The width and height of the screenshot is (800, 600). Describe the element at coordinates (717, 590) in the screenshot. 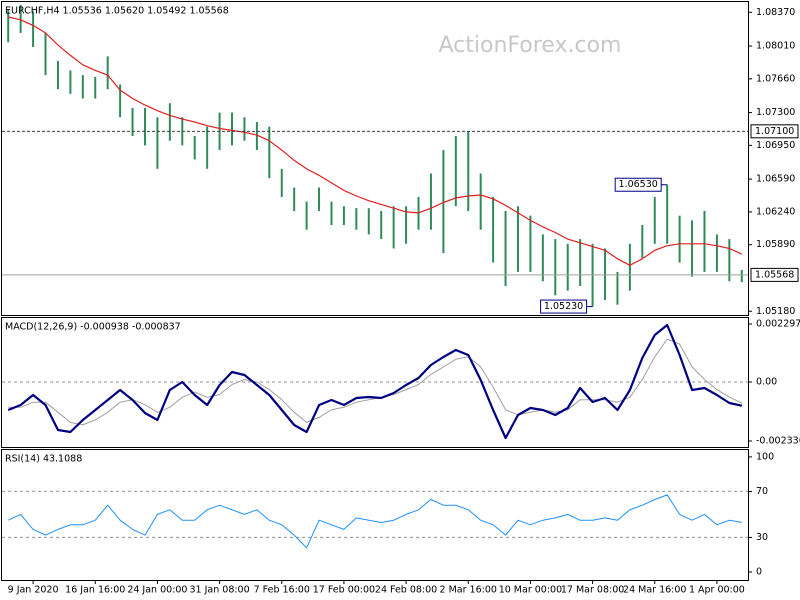

I see `x-tick-label: 1 Apr 00:00` at that location.